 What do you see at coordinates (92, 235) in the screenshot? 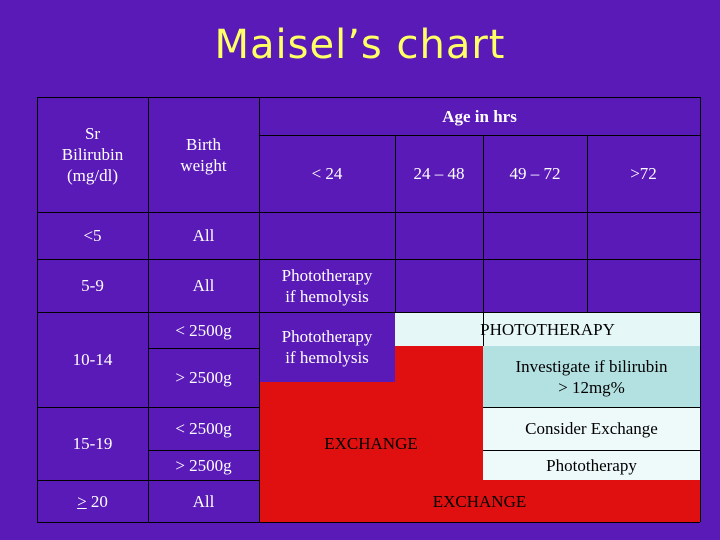
I see `row1-bilirubin: <5` at bounding box center [92, 235].